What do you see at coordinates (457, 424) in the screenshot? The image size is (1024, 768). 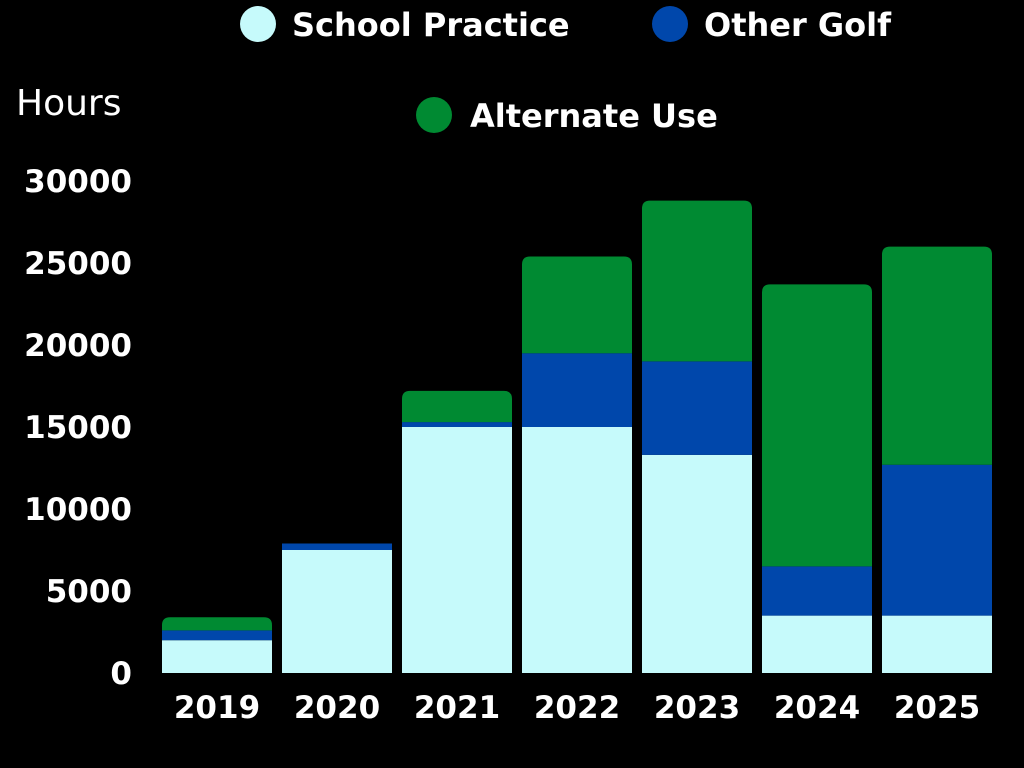 I see `bar-2021-other-golf` at bounding box center [457, 424].